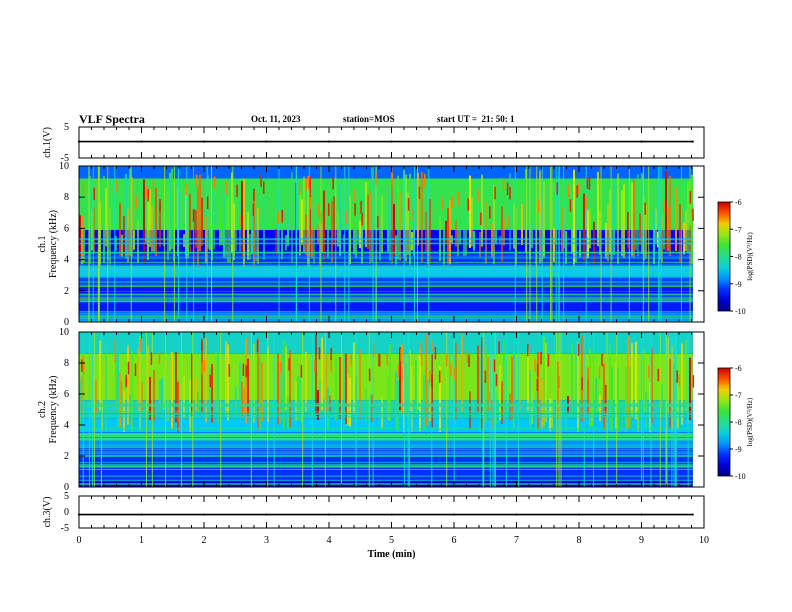 The image size is (792, 612). I want to click on y-tick-label: 6, so click(66, 394).